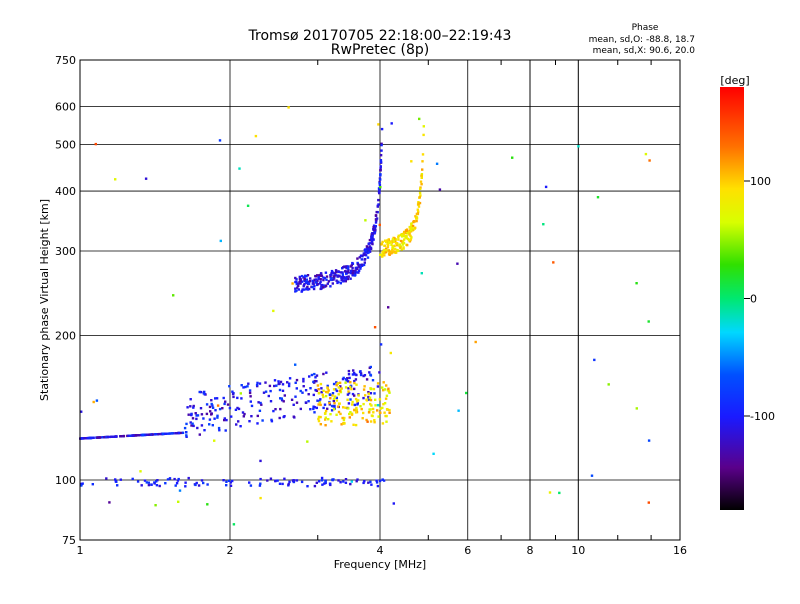  I want to click on phase-mean-o: mean, sd,O: -88.8, 18.7, so click(642, 40).